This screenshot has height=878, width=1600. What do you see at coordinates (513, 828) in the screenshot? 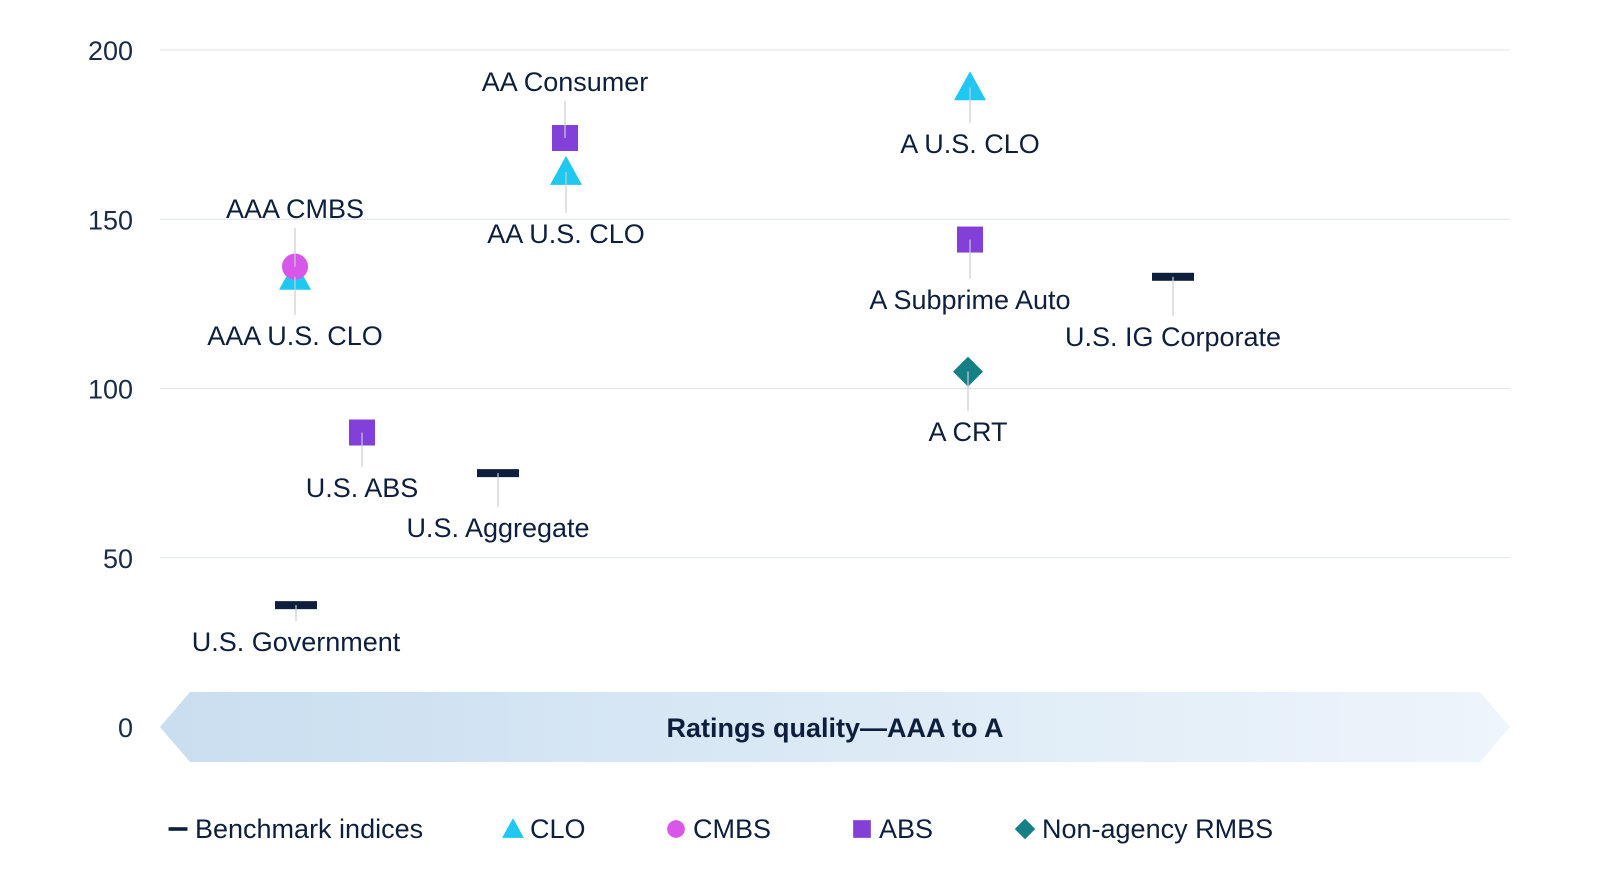
I see `legend-marker-clo` at bounding box center [513, 828].